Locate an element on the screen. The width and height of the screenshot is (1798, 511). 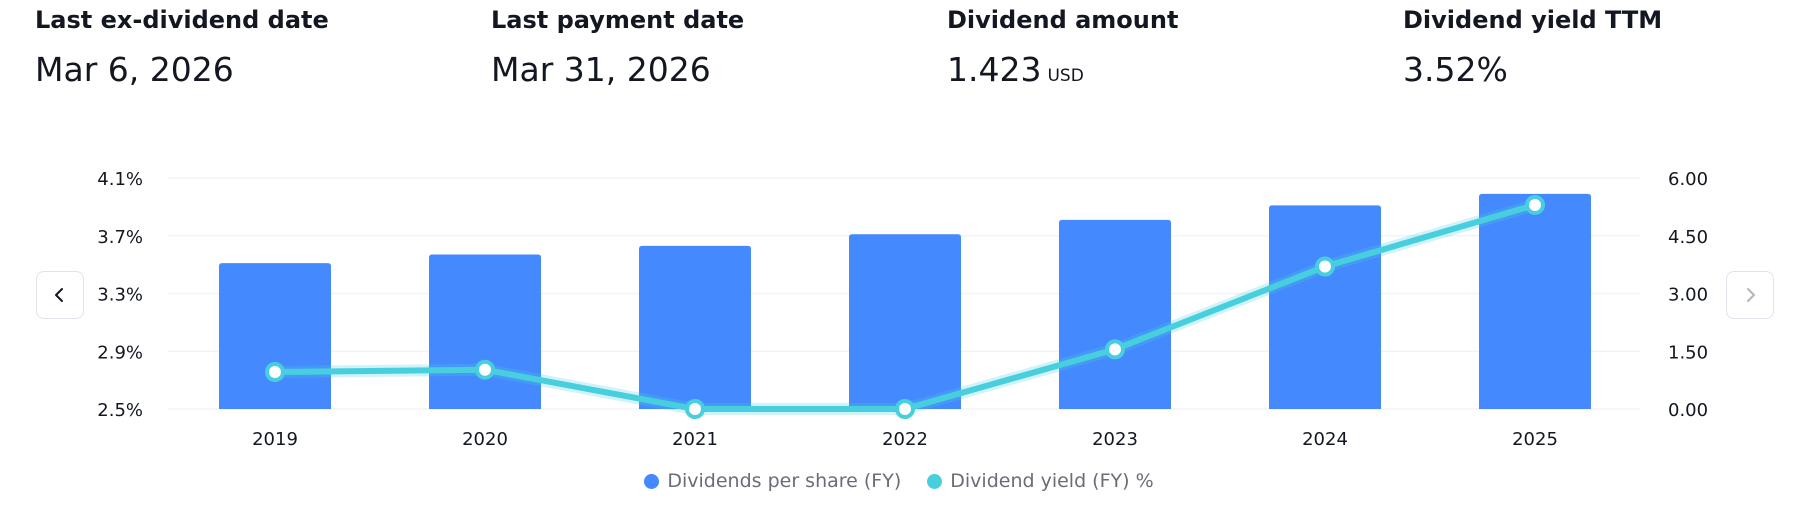
stat-value-text: 3.52% is located at coordinates (1455, 69).